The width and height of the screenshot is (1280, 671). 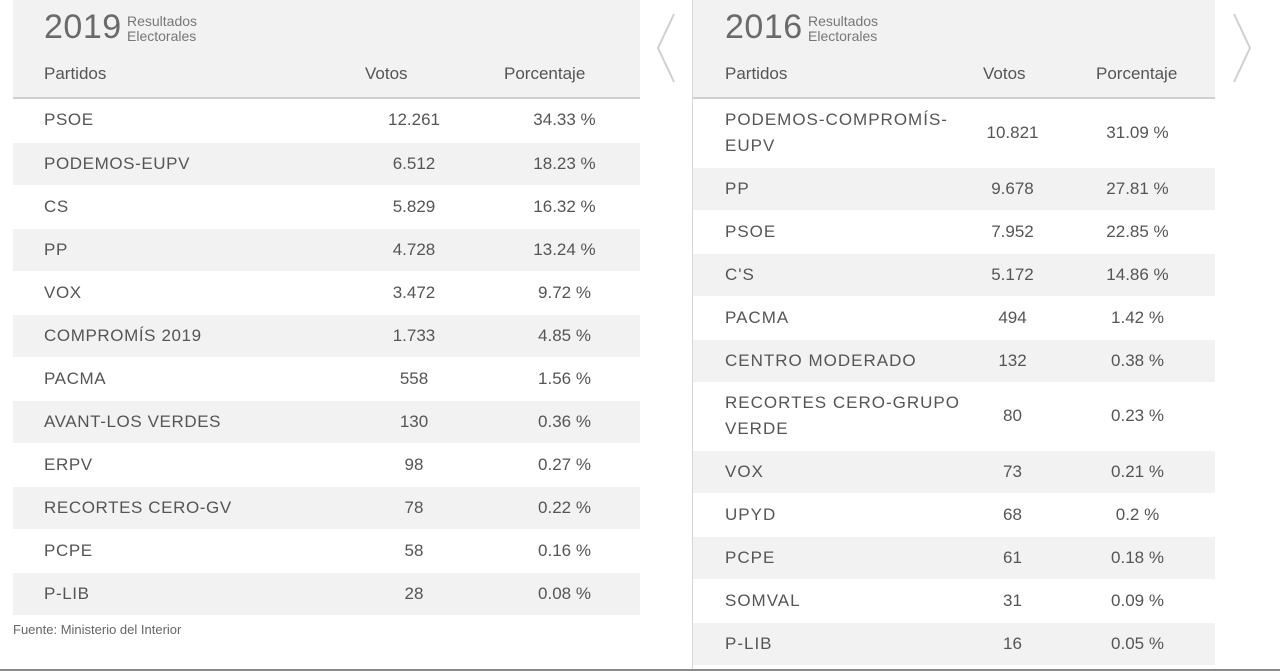 I want to click on vote-percent: 13.24 %, so click(x=564, y=250).